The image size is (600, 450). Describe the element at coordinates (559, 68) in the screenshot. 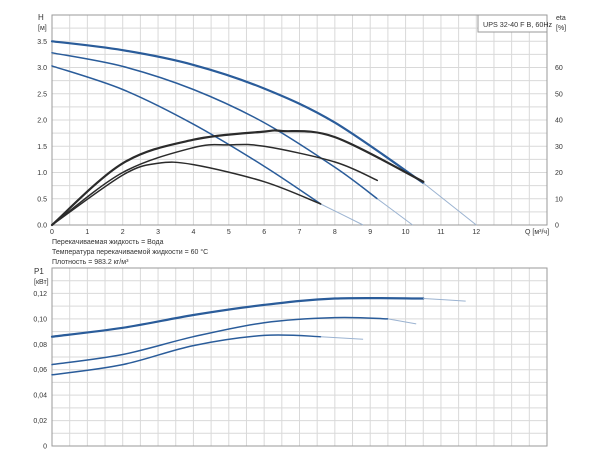

I see `y2-tick-label: 60` at that location.